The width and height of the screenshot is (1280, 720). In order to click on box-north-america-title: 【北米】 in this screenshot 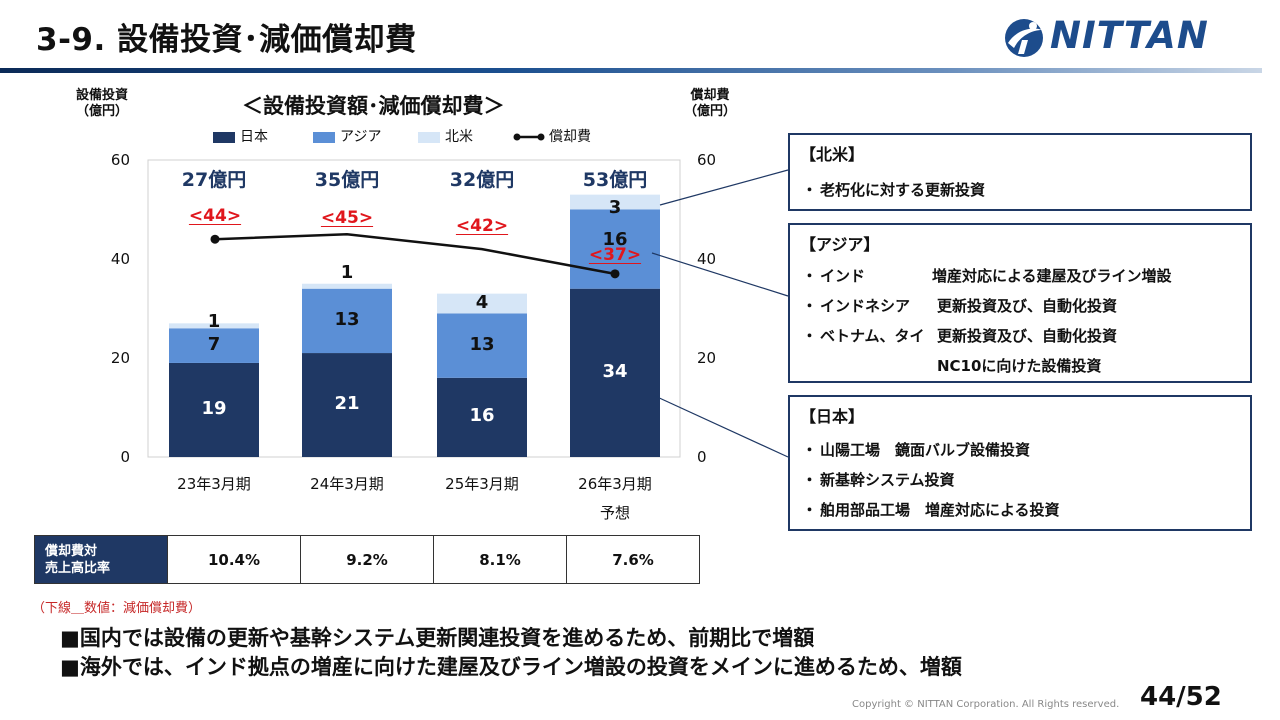, I will do `click(832, 154)`.